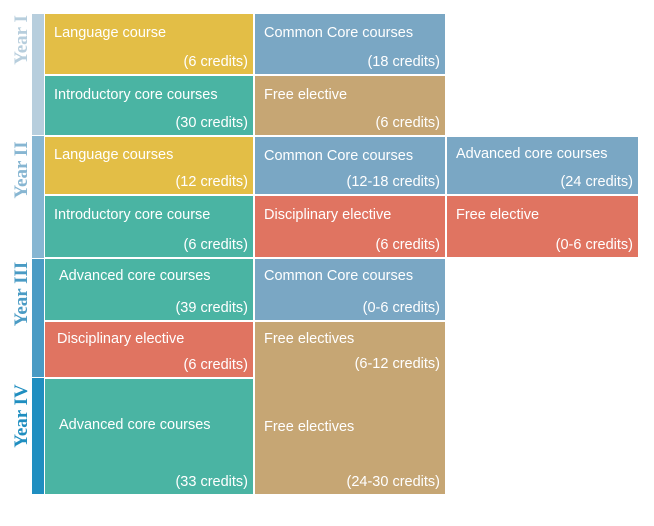 The height and width of the screenshot is (526, 654). Describe the element at coordinates (149, 226) in the screenshot. I see `course-block-y2-introductory: Introductory core course (6 credits)` at that location.